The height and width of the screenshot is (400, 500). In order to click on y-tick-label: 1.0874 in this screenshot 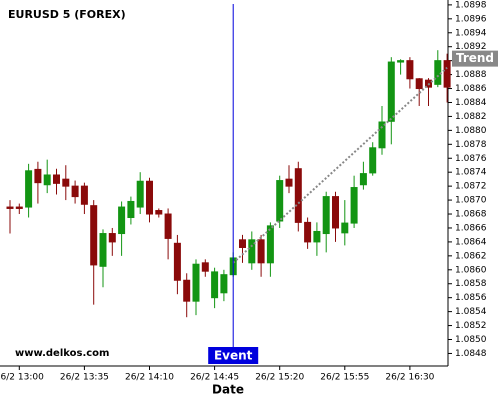, I will do `click(471, 173)`.